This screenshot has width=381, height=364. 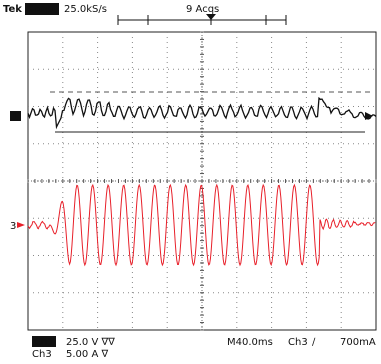 What do you see at coordinates (87, 354) in the screenshot?
I see `ch3-scale: 5.00 A ∇` at bounding box center [87, 354].